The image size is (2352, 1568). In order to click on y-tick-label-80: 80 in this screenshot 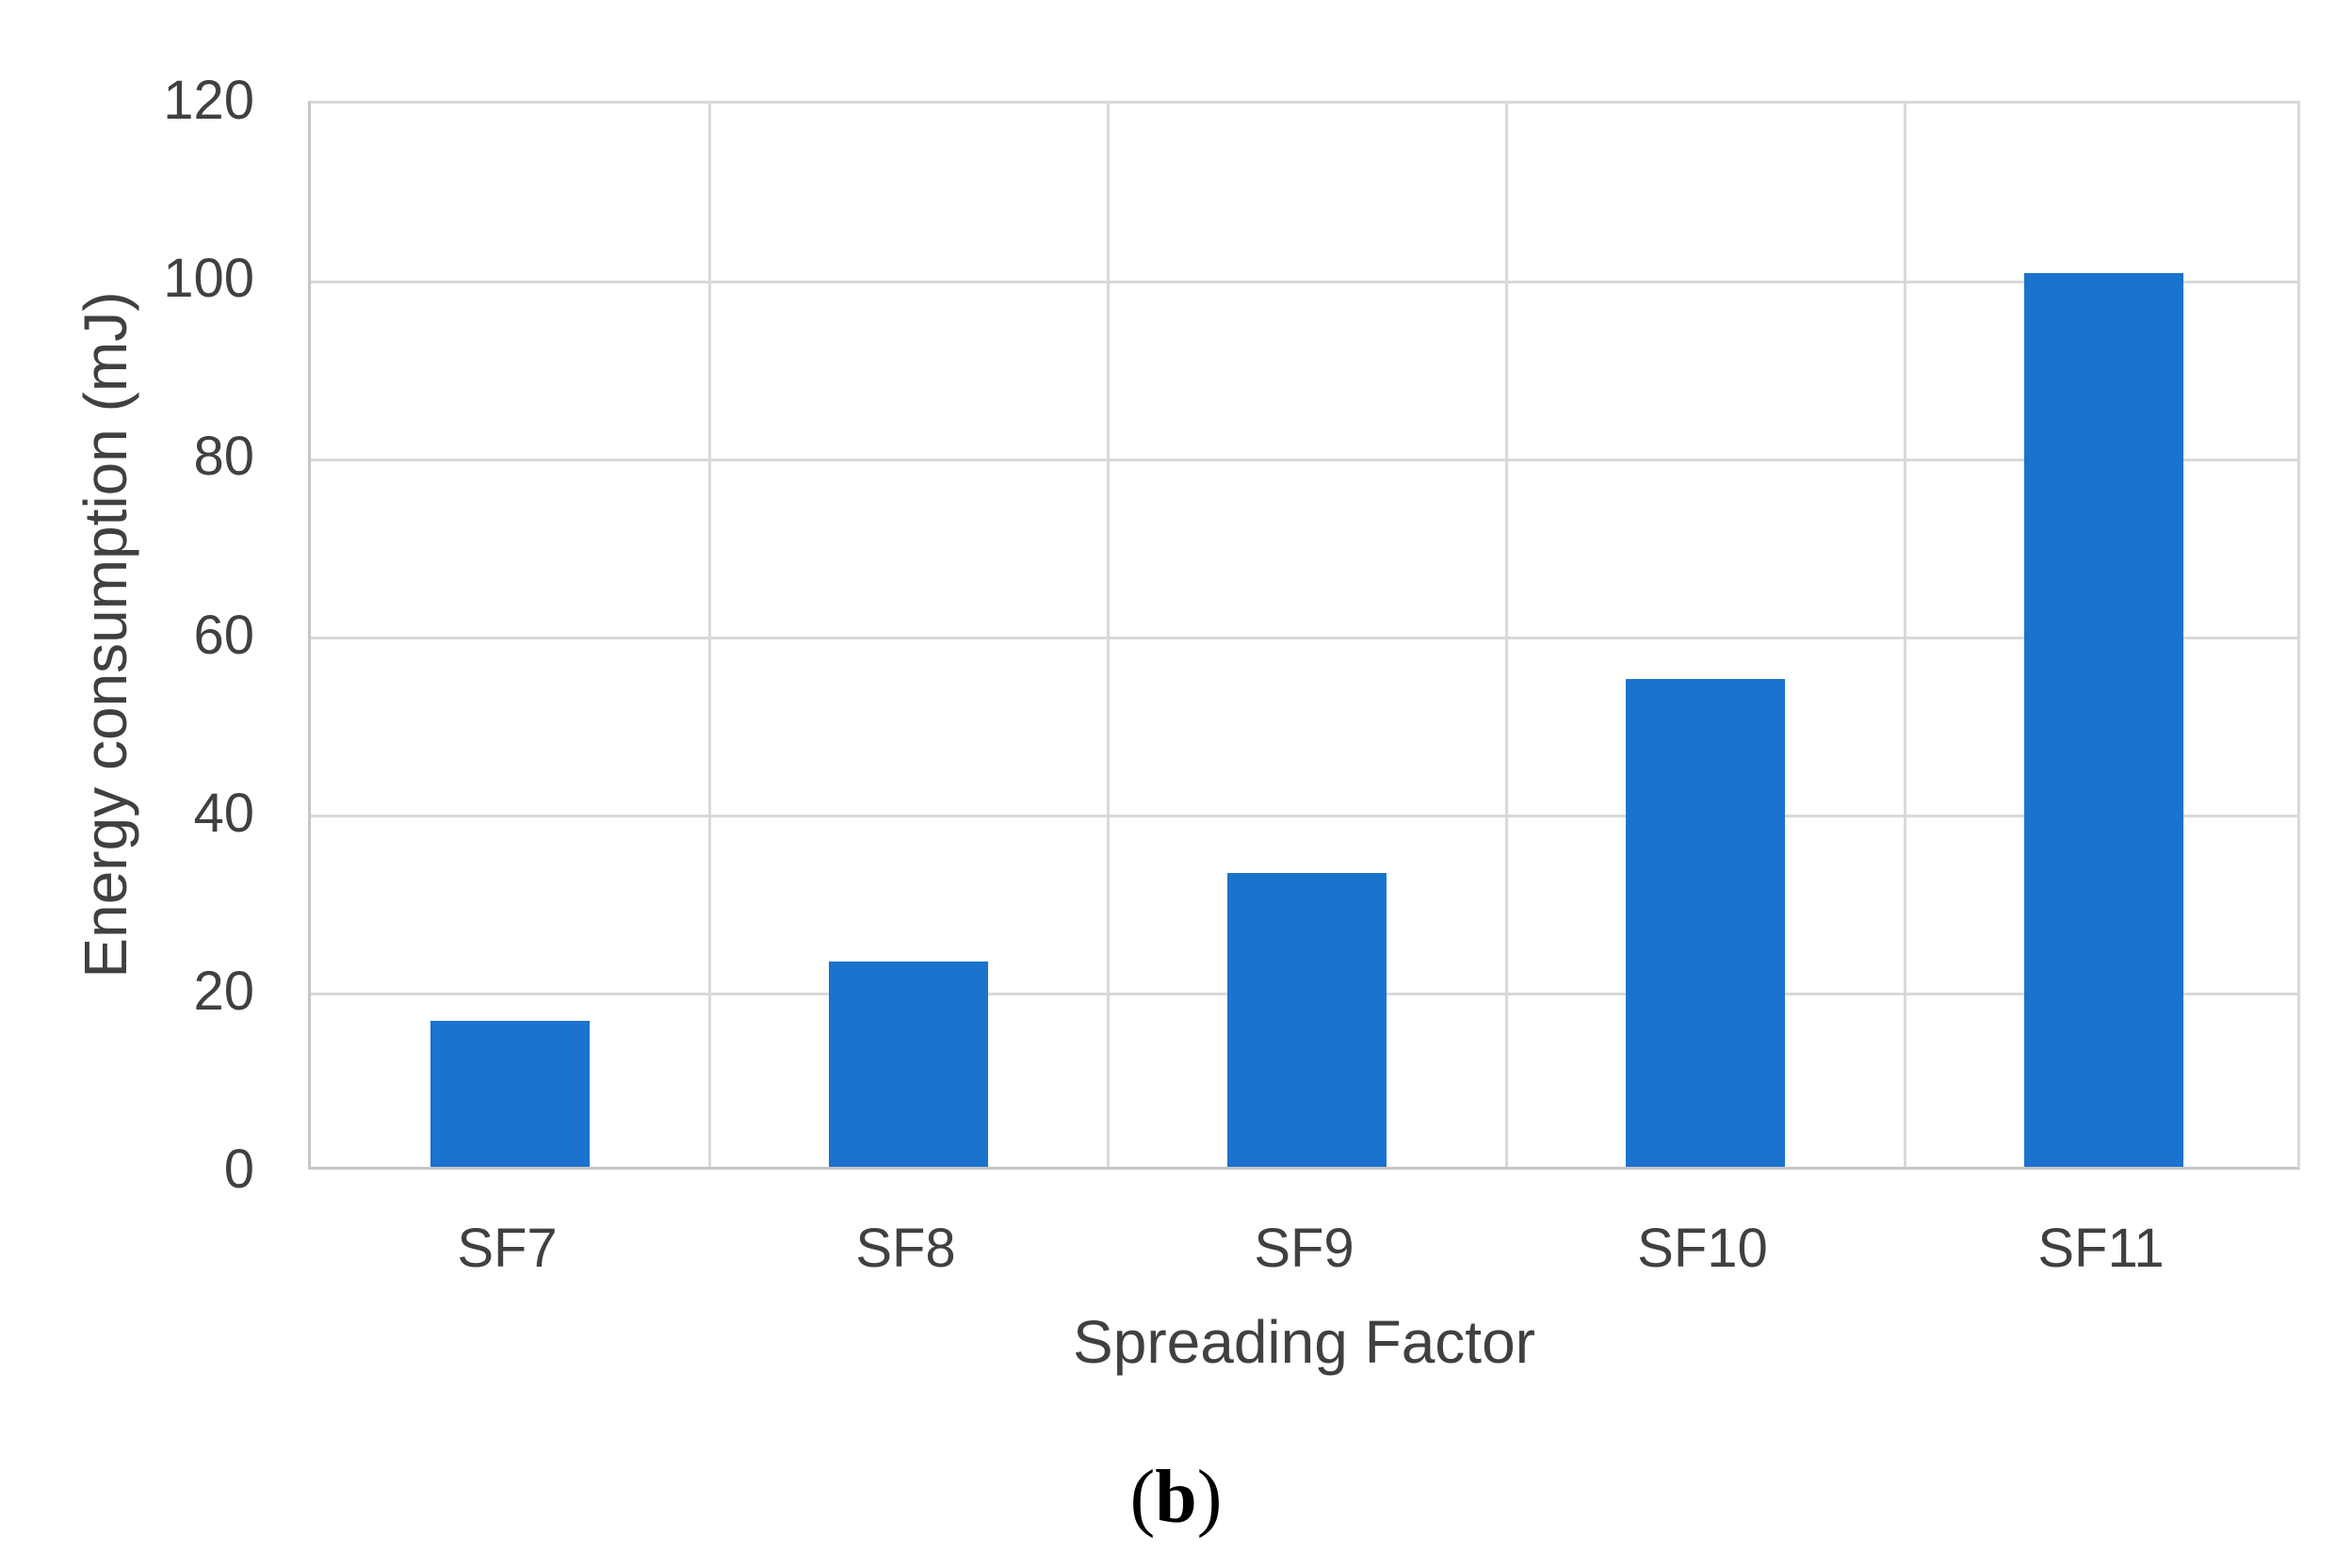, I will do `click(223, 457)`.